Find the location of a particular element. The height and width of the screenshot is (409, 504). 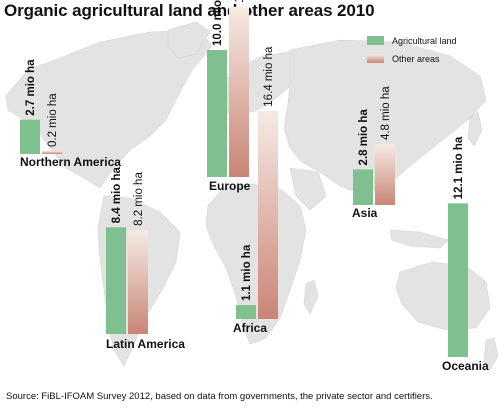

label-other-latin-america: 8.2 mio ha is located at coordinates (139, 199).